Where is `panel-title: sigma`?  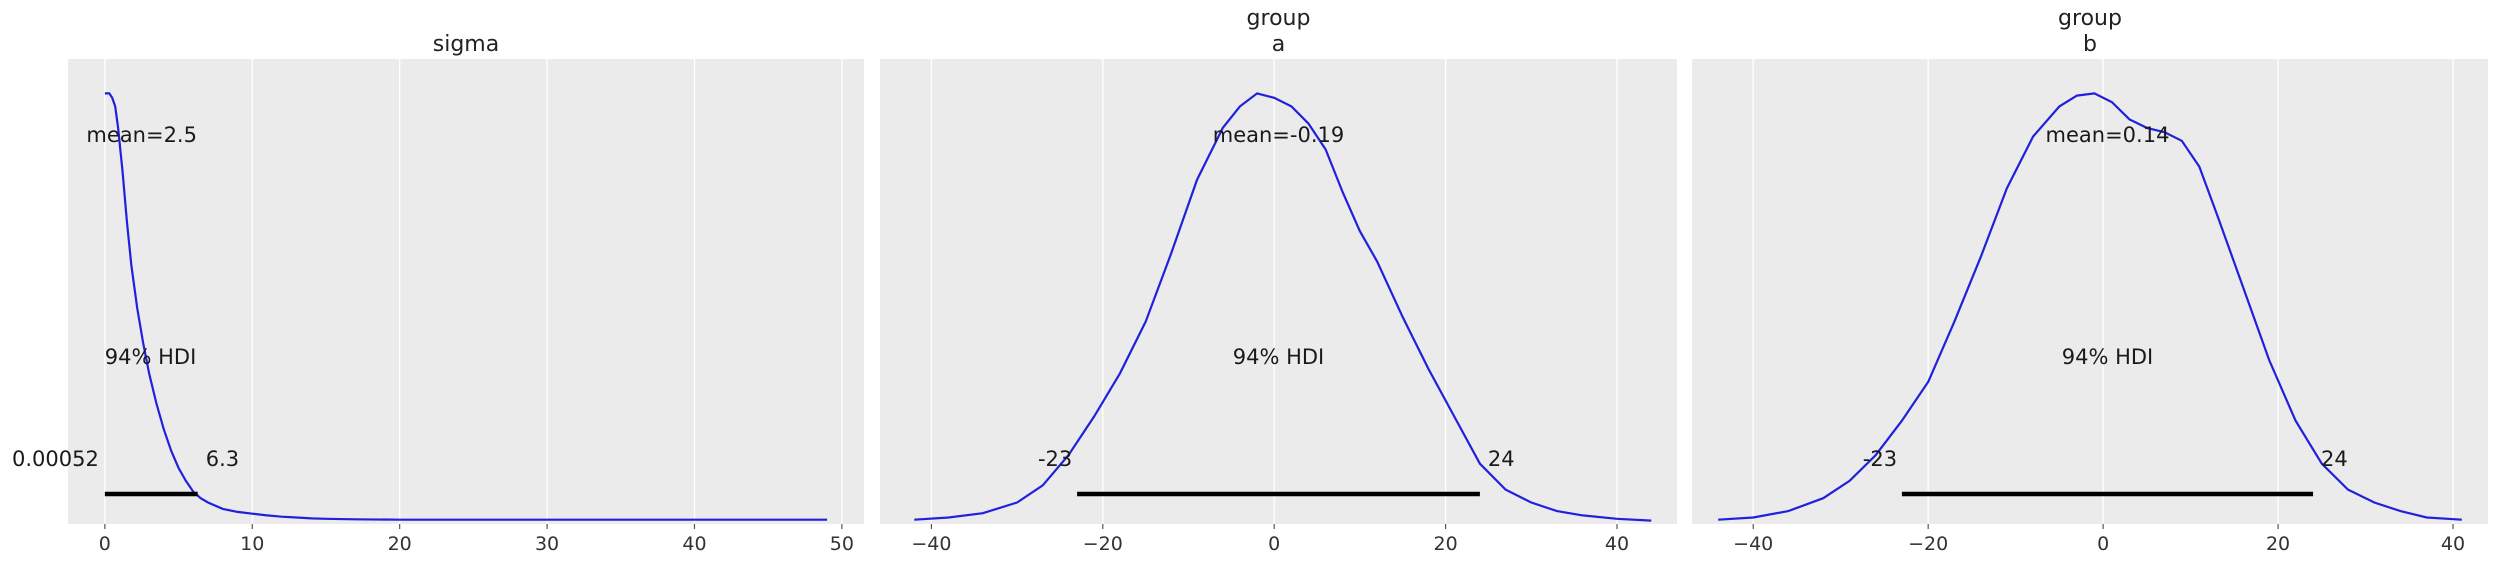 panel-title: sigma is located at coordinates (466, 44).